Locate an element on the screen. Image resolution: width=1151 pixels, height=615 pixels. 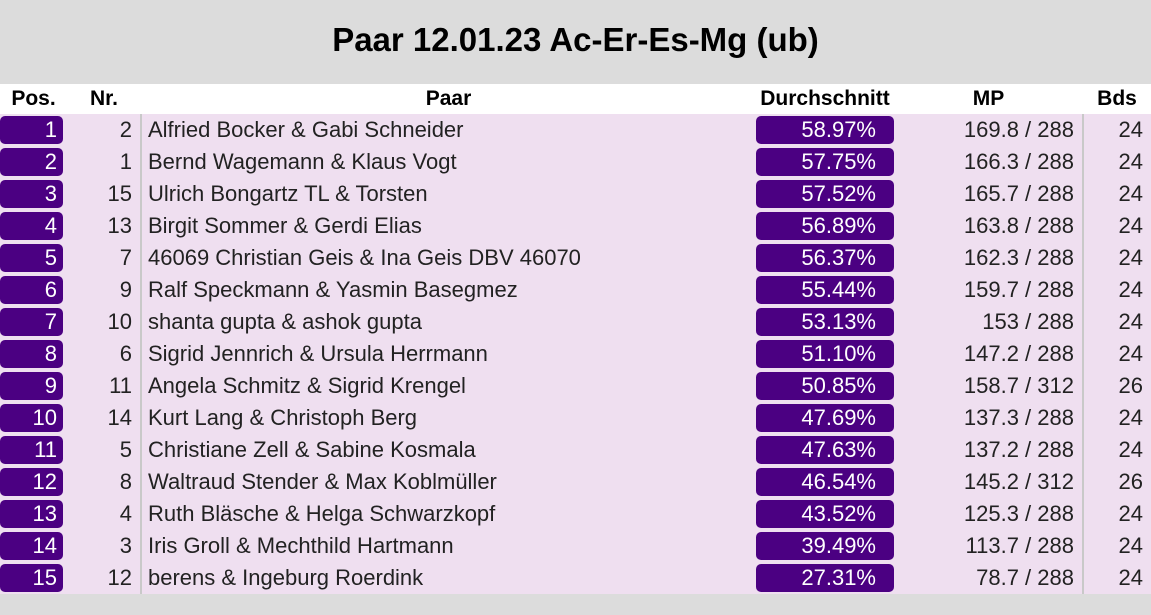
pair-names: Christiane Zell & Sabine Kosmala is located at coordinates (312, 449).